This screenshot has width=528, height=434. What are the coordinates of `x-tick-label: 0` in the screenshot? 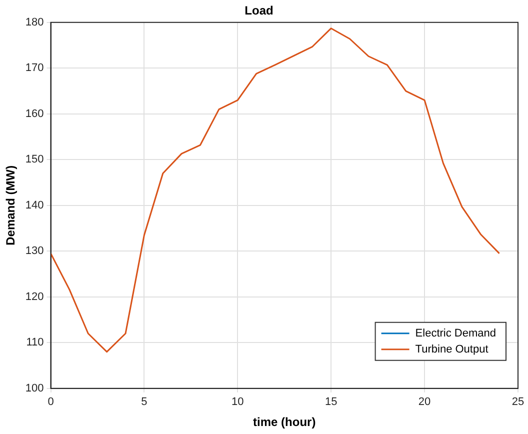 It's located at (51, 402).